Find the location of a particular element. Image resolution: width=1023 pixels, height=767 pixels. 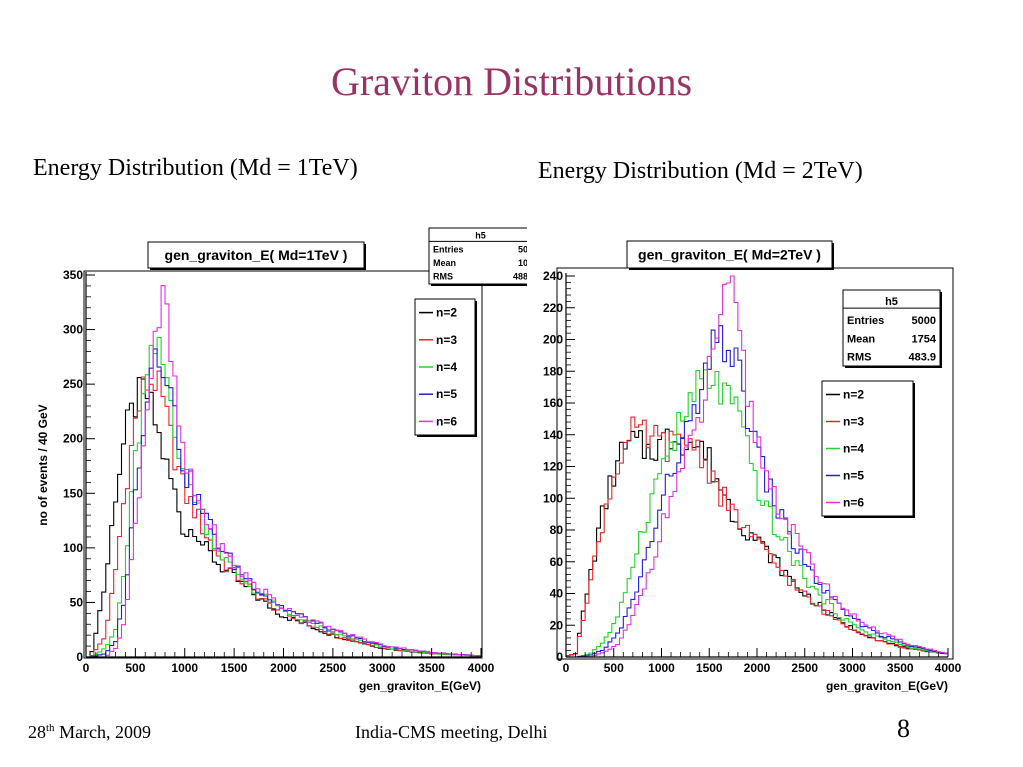

chart-title: gen_graviton_E( Md=1TeV ) is located at coordinates (256, 255).